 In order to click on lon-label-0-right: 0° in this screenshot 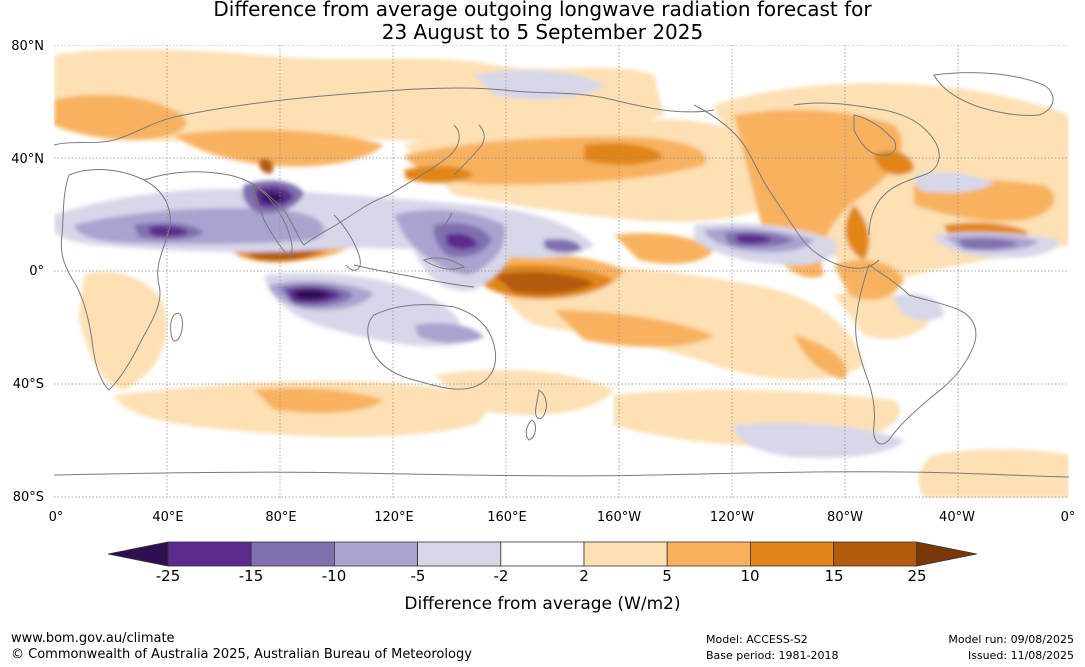, I will do `click(1068, 517)`.